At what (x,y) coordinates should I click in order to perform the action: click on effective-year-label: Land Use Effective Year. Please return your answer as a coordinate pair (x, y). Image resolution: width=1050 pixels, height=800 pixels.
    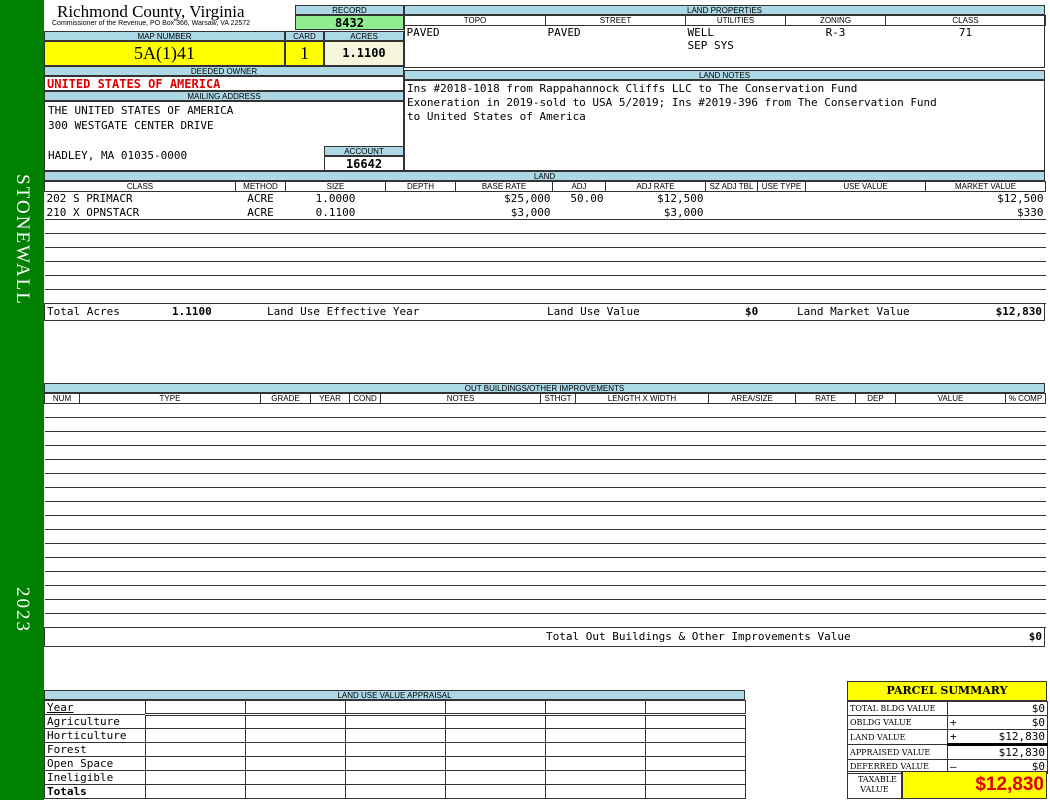
    Looking at the image, I should click on (343, 311).